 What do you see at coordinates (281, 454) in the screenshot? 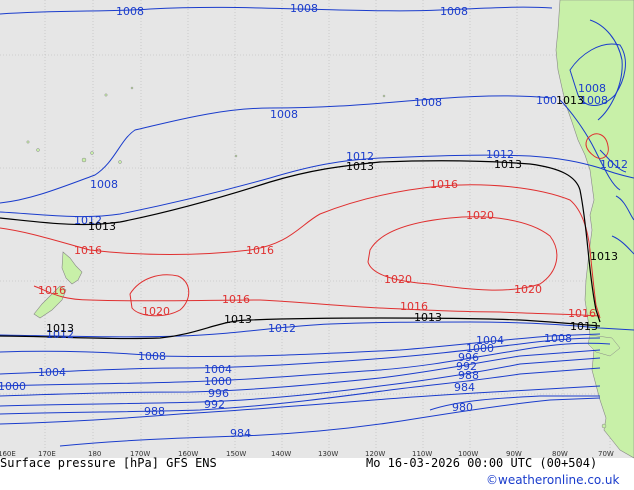
I see `lon-label: 140W` at bounding box center [281, 454].